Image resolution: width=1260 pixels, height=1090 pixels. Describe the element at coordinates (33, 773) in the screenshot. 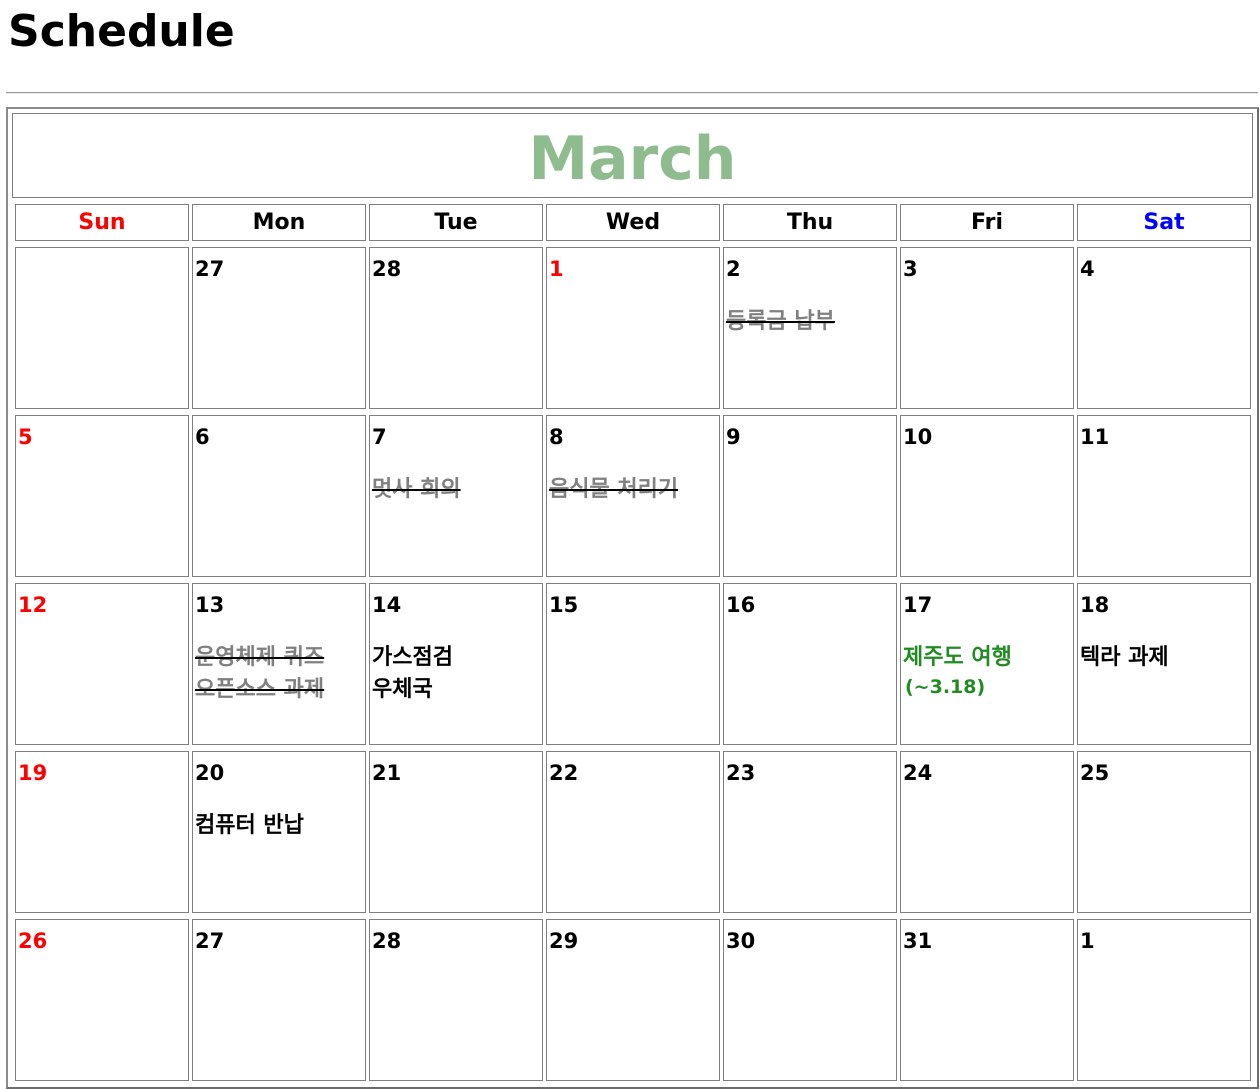

I see `day-number: 19` at that location.